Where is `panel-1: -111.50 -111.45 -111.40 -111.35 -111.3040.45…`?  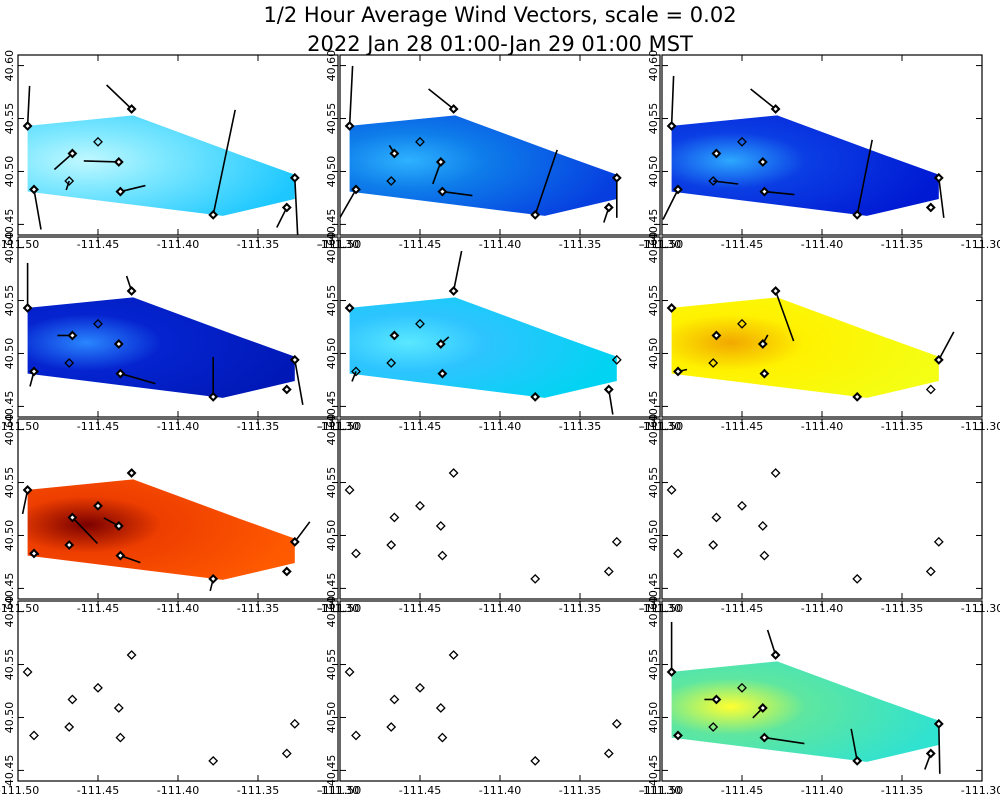 panel-1: -111.50 -111.45 -111.40 -111.35 -111.3040.45… is located at coordinates (179, 150).